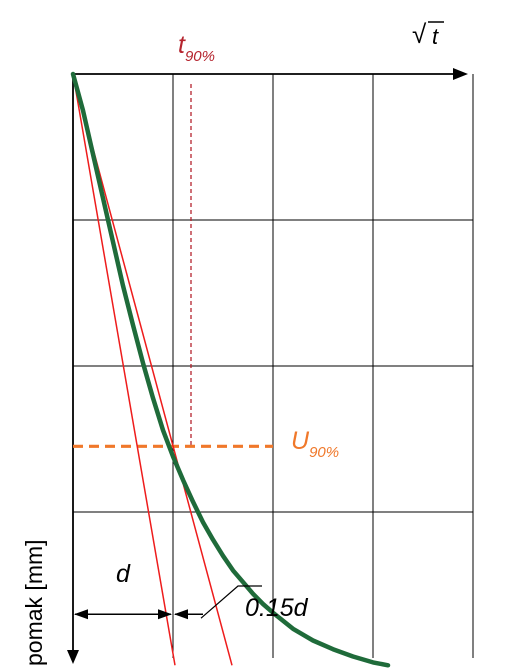 Image resolution: width=506 pixels, height=668 pixels. I want to click on t90-label-subscript: 90%, so click(200, 56).